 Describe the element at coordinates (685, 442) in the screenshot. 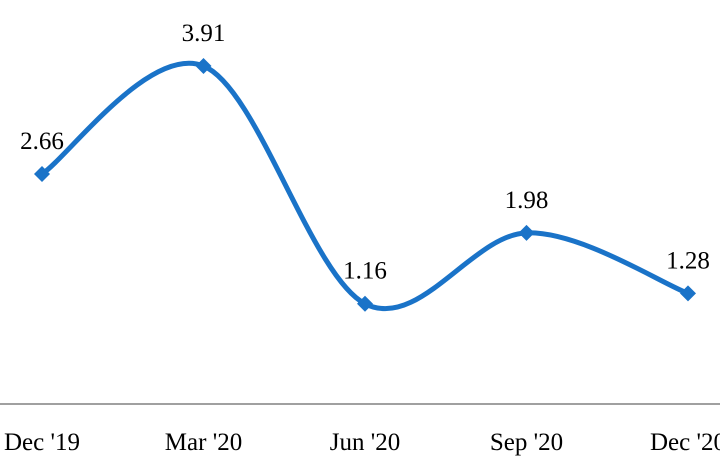

I see `x-tick-label: Dec '20` at that location.